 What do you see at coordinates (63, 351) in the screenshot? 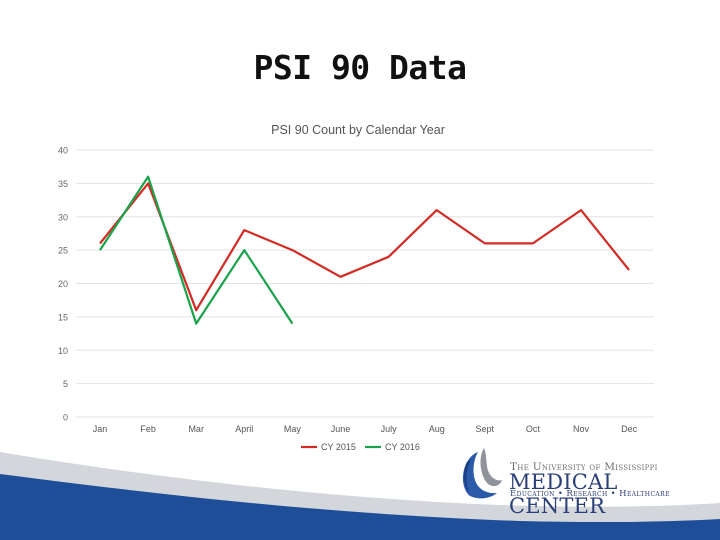
I see `y-tick-label: 10` at bounding box center [63, 351].